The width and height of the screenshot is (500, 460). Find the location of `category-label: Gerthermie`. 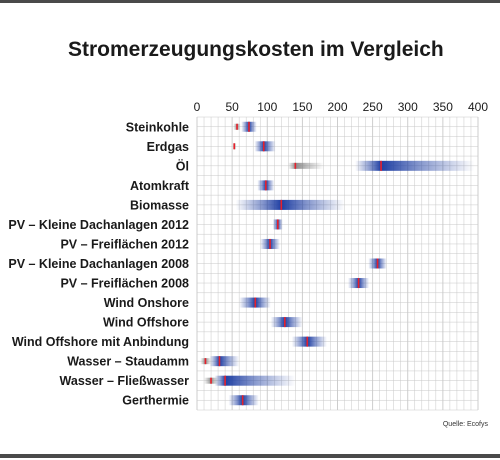

category-label: Gerthermie is located at coordinates (155, 401).